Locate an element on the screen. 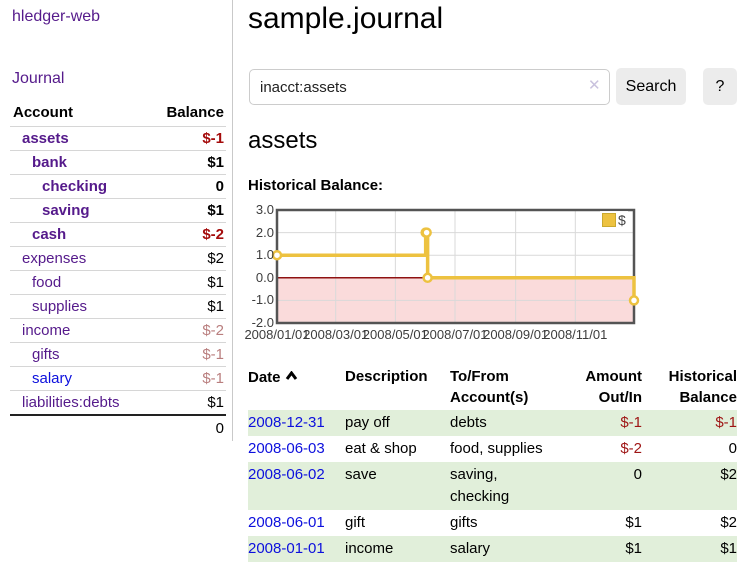 The height and width of the screenshot is (582, 742). transaction-balance: $1 is located at coordinates (728, 548).